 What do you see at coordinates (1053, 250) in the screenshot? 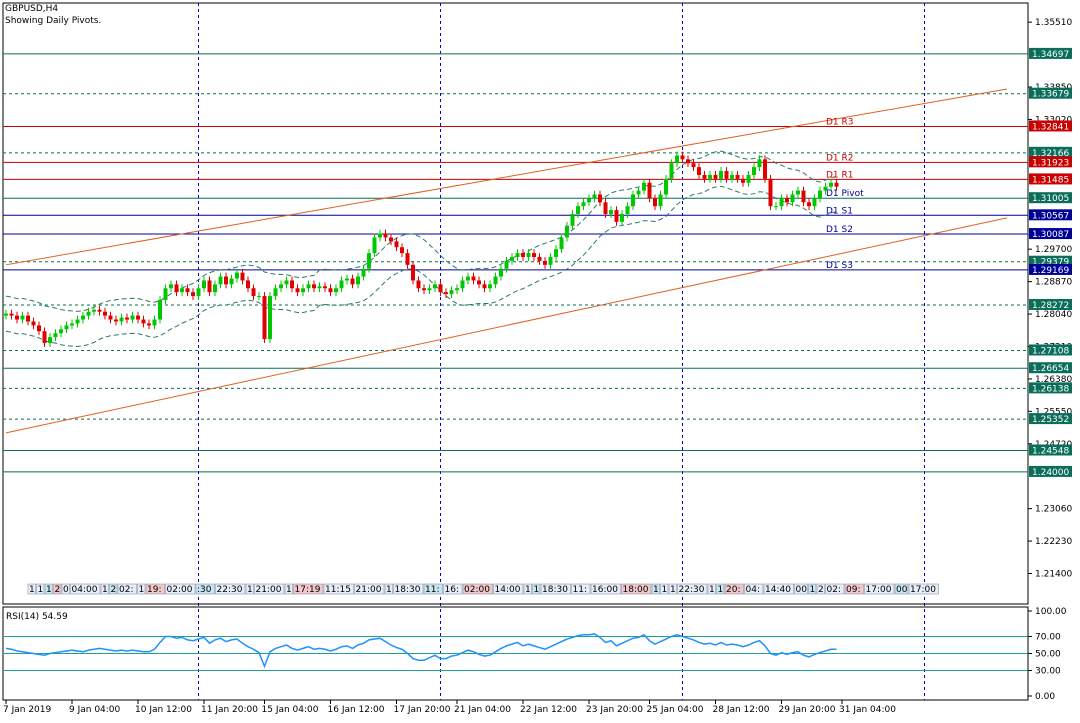
I see `price-tick-label: 1.29700` at bounding box center [1053, 250].